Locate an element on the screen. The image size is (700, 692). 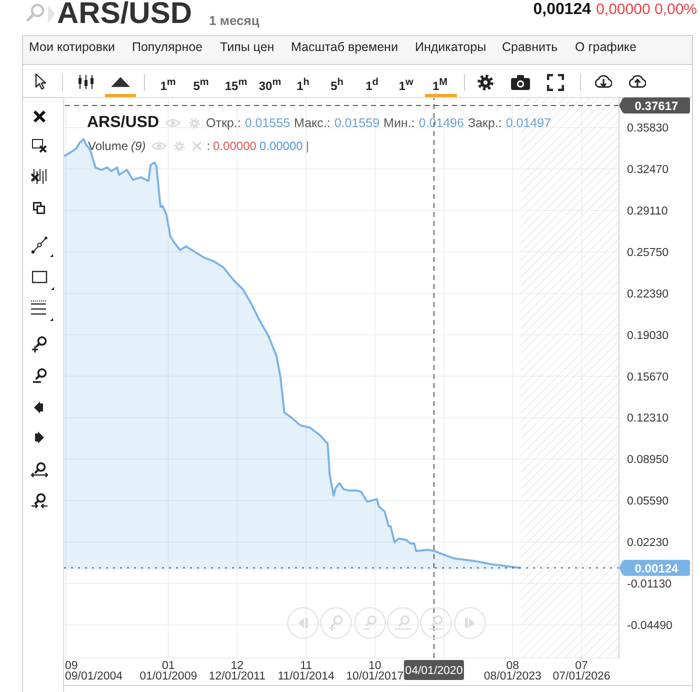
chart-subtitle: 1 месяц is located at coordinates (234, 20).